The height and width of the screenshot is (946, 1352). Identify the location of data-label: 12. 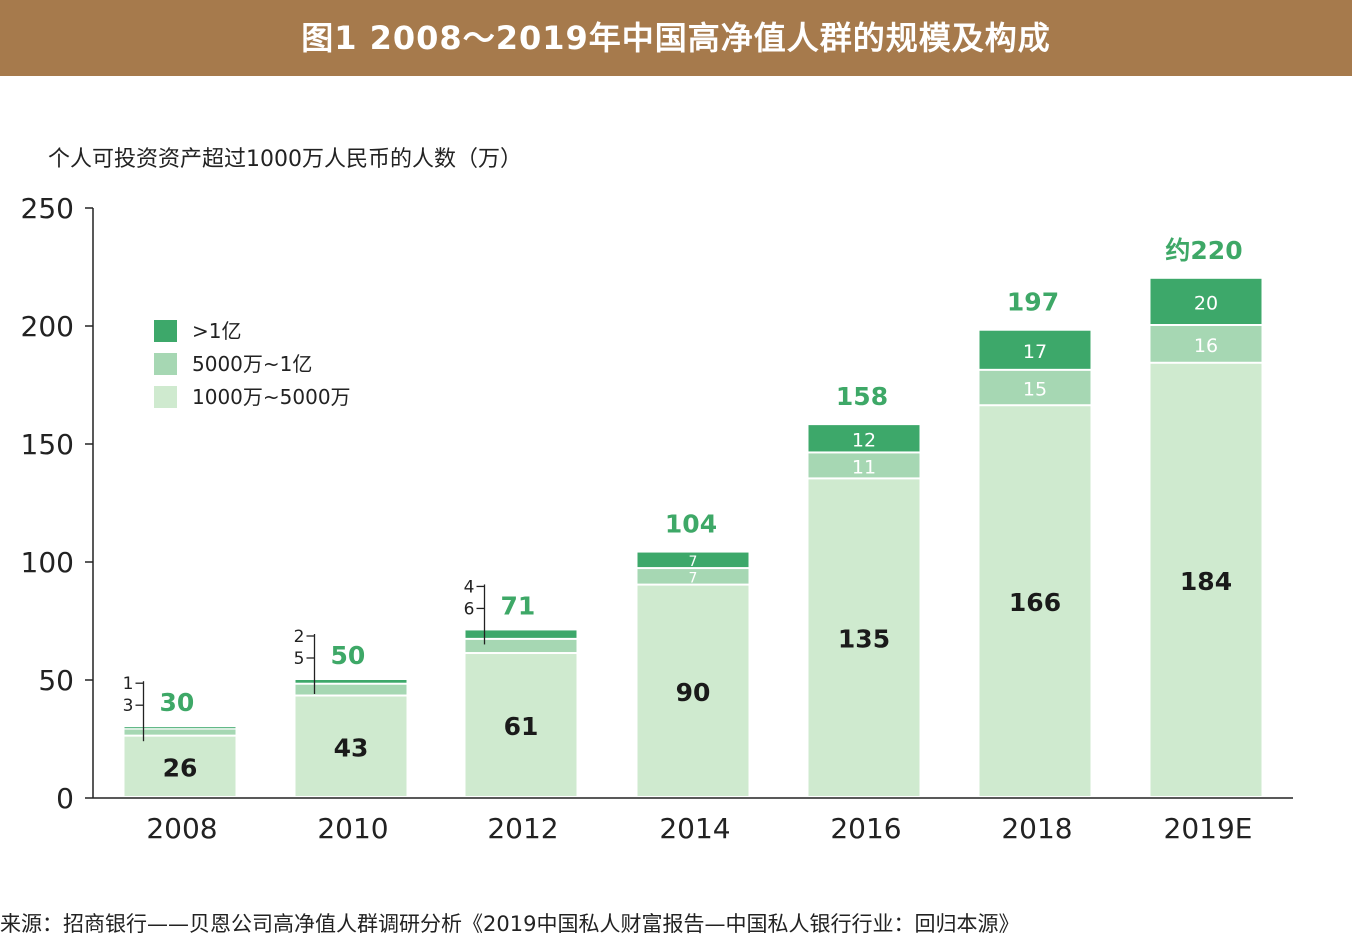
(864, 440).